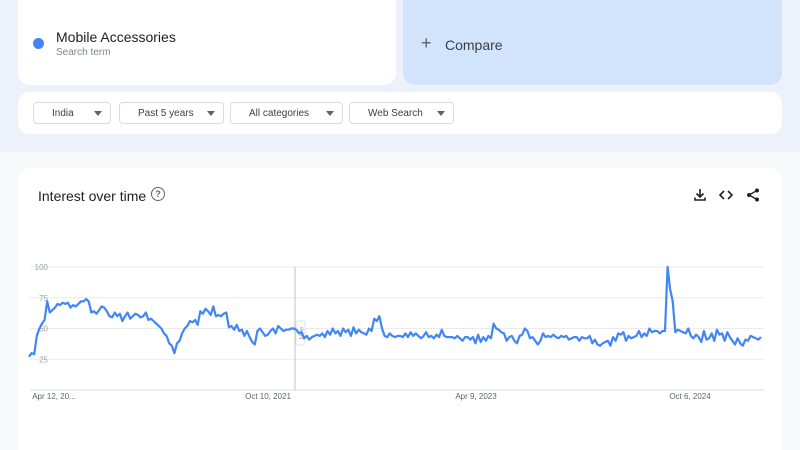 This screenshot has width=800, height=450. Describe the element at coordinates (592, 42) in the screenshot. I see `compare-button: + Compare` at that location.